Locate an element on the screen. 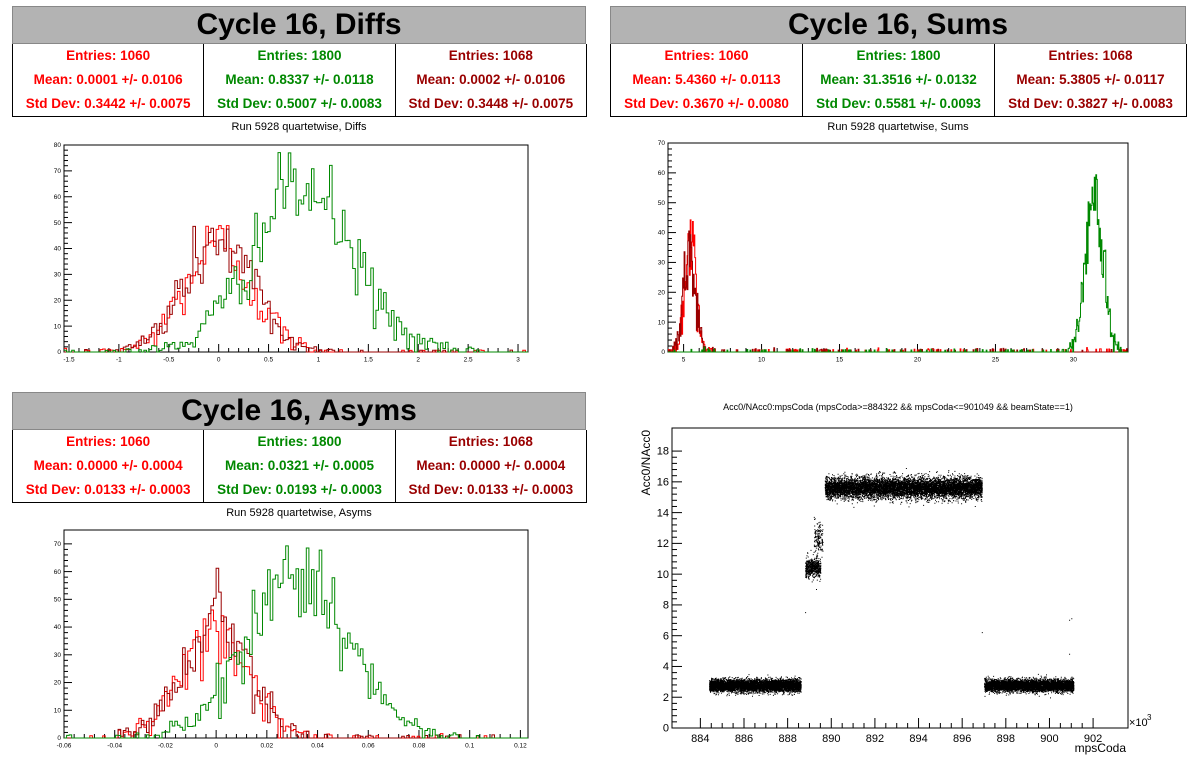 The height and width of the screenshot is (772, 1196). mean-label: Mean: 0.0002 +/- 0.0106 is located at coordinates (491, 79).